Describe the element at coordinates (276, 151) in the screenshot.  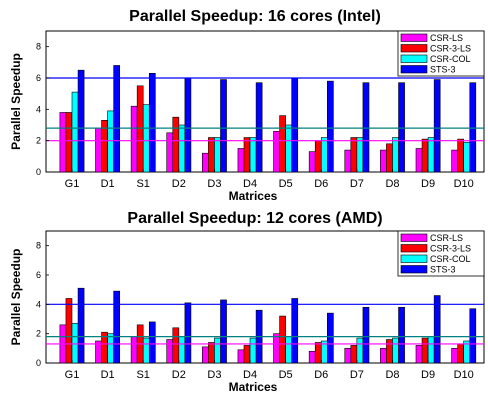
I see `bar-csr-ls-d5` at that location.